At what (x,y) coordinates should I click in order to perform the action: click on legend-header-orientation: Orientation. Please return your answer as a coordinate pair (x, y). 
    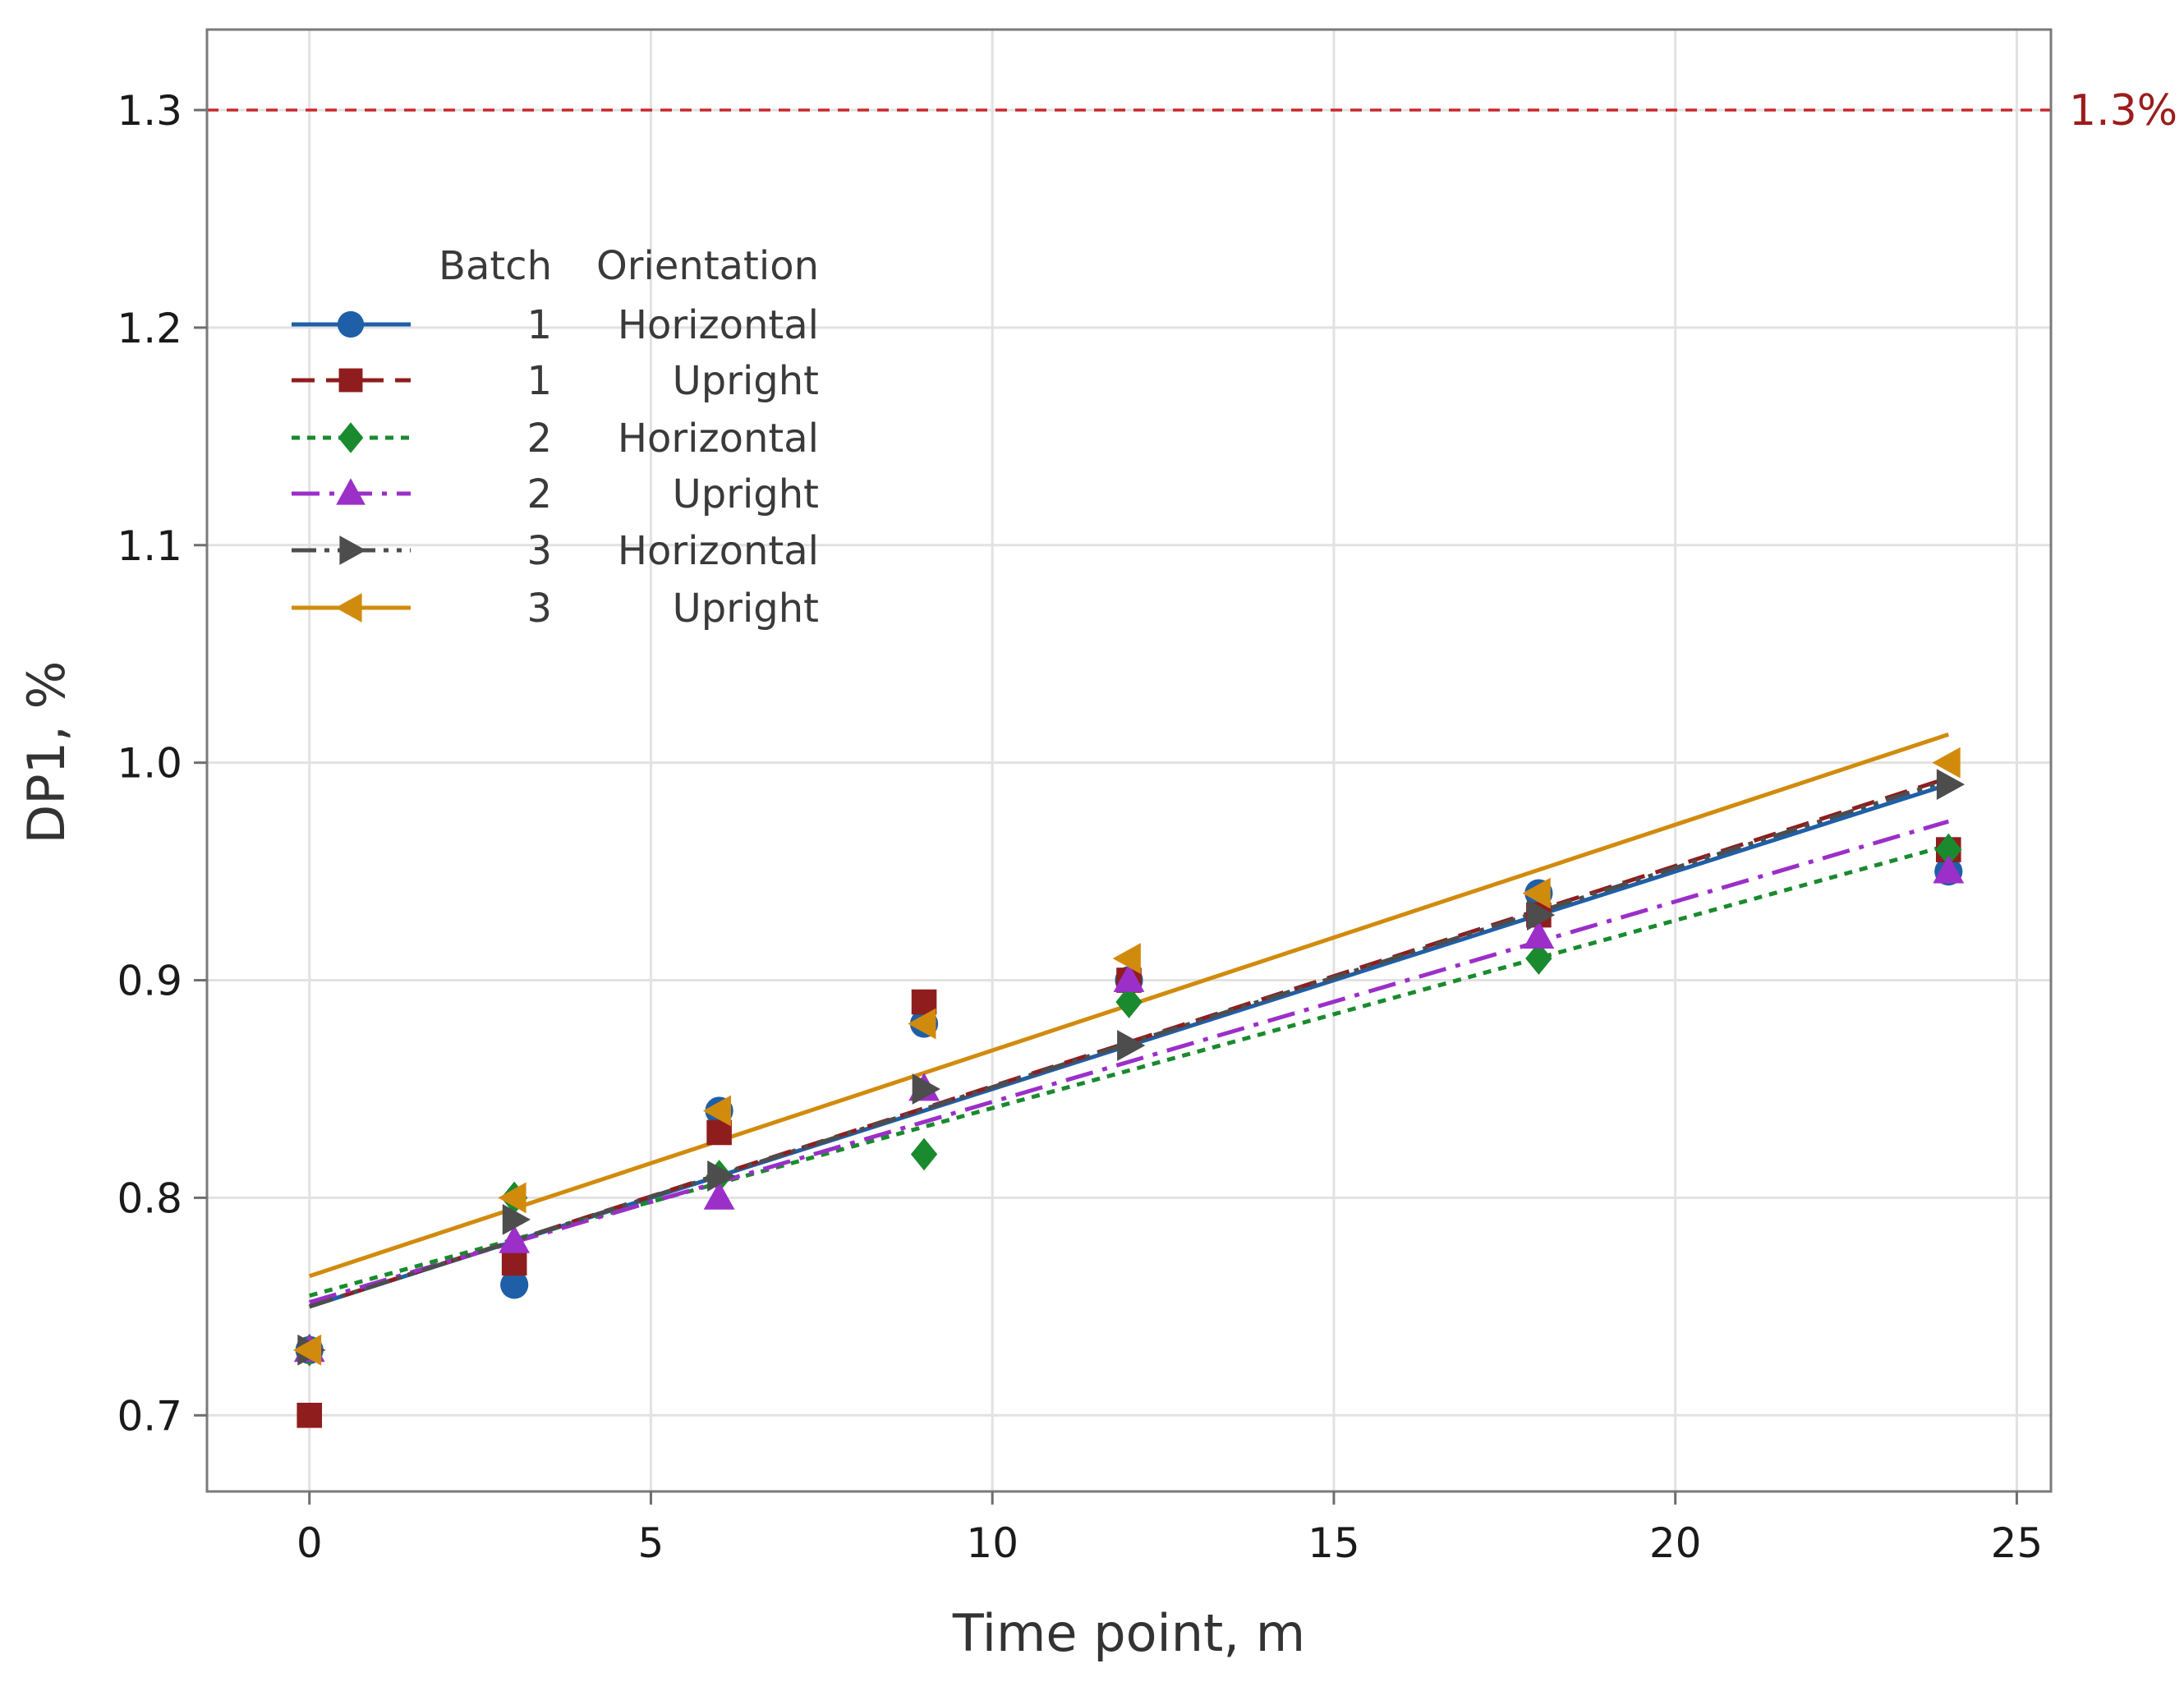
    Looking at the image, I should click on (707, 266).